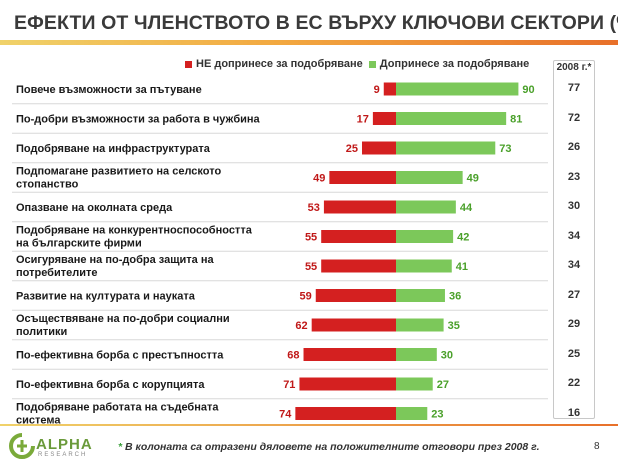 Image resolution: width=618 pixels, height=465 pixels. I want to click on value-label-negative: 53, so click(314, 208).